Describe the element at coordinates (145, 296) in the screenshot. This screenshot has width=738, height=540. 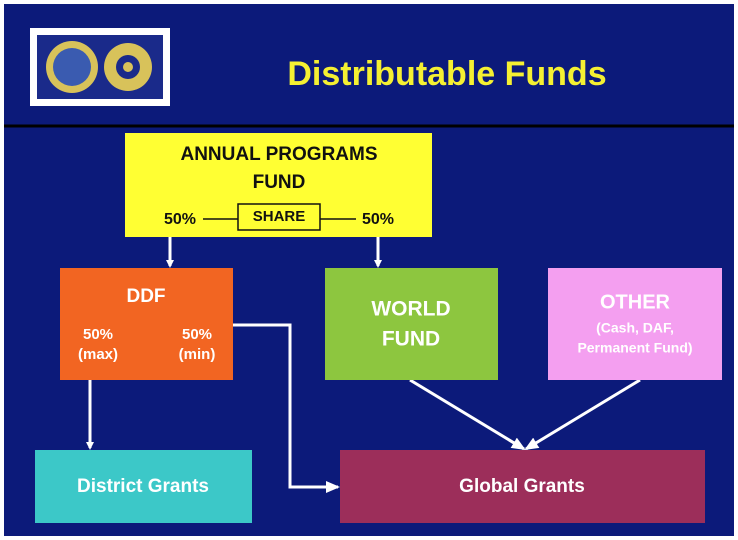
I see `ddf-label: DDF` at that location.